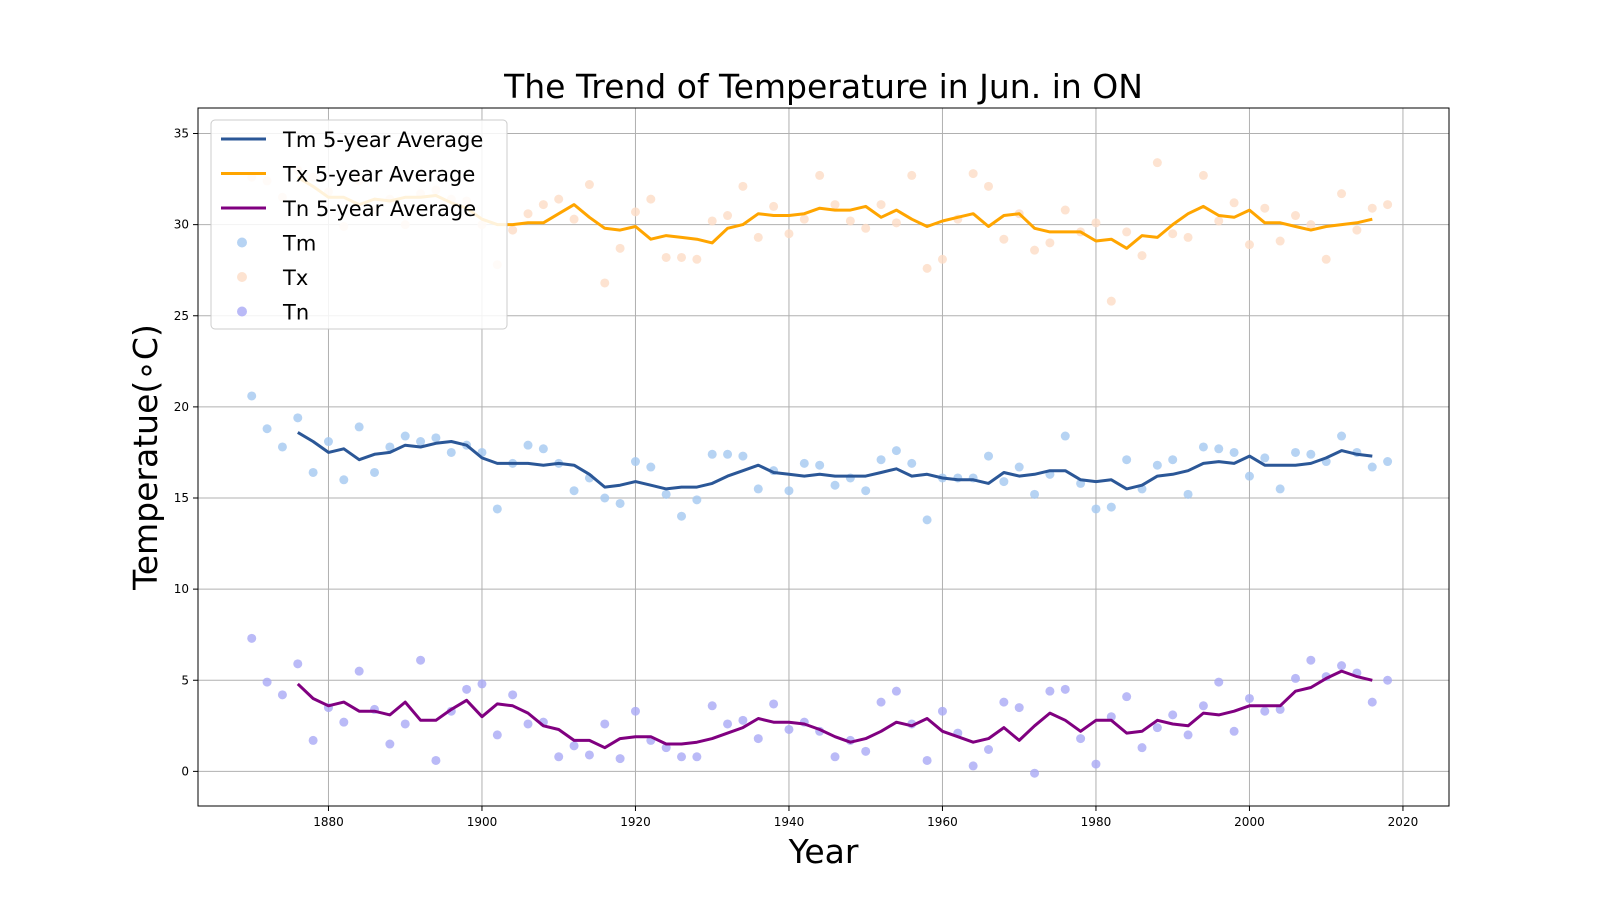  Describe the element at coordinates (185, 771) in the screenshot. I see `y-tick-label: 0` at that location.